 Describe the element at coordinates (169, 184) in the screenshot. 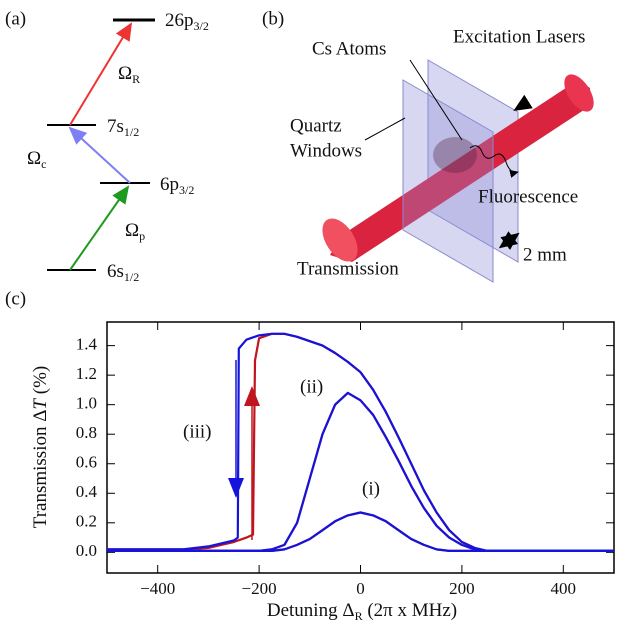

I see `level-label-main: 6p` at that location.